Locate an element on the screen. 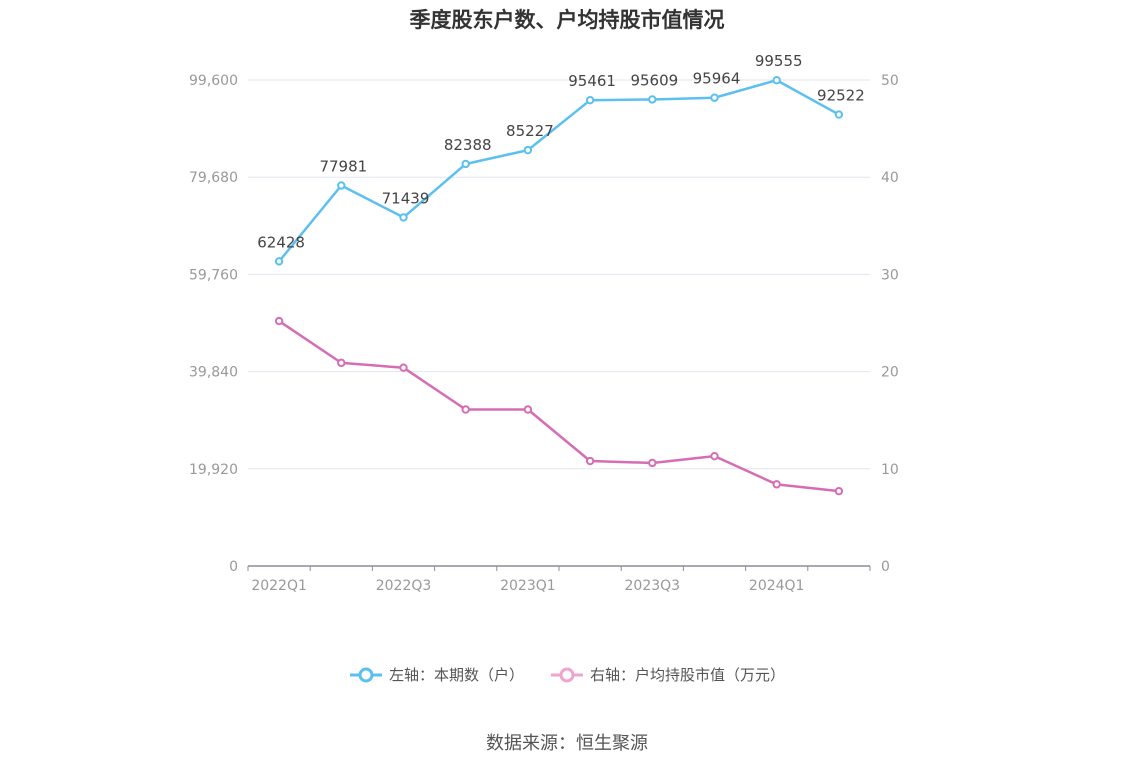 The height and width of the screenshot is (766, 1134). legend: 左轴：本期数（户） 右轴：户均持股市值（万元） is located at coordinates (567, 674).